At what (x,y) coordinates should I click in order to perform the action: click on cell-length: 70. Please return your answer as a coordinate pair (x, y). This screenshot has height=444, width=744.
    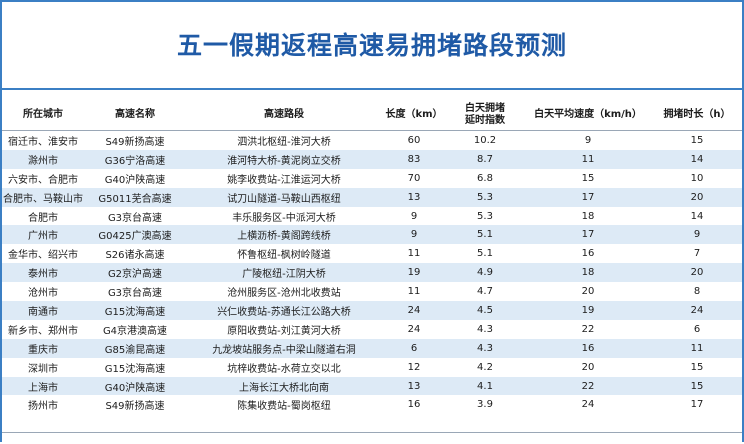
    Looking at the image, I should click on (414, 178).